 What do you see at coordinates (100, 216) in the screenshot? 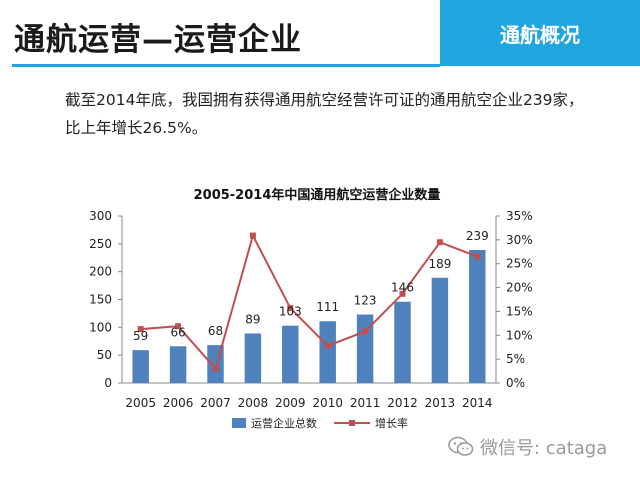
I see `y-left-tick-label: 300` at bounding box center [100, 216].